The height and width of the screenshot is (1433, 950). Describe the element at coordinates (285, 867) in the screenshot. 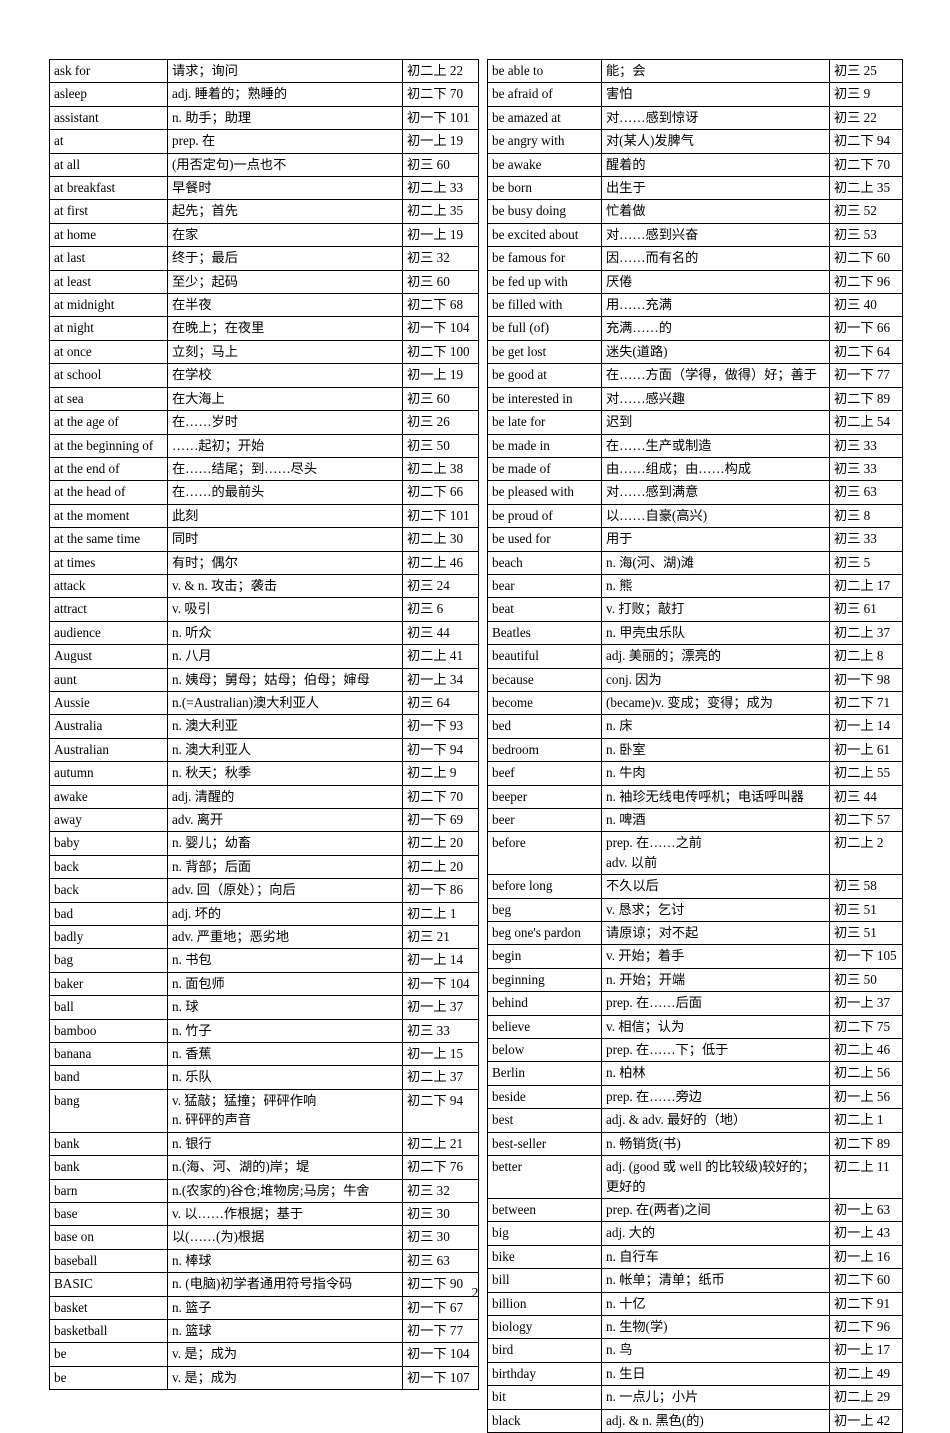

I see `entry-definition: n. 背部；后面` at that location.